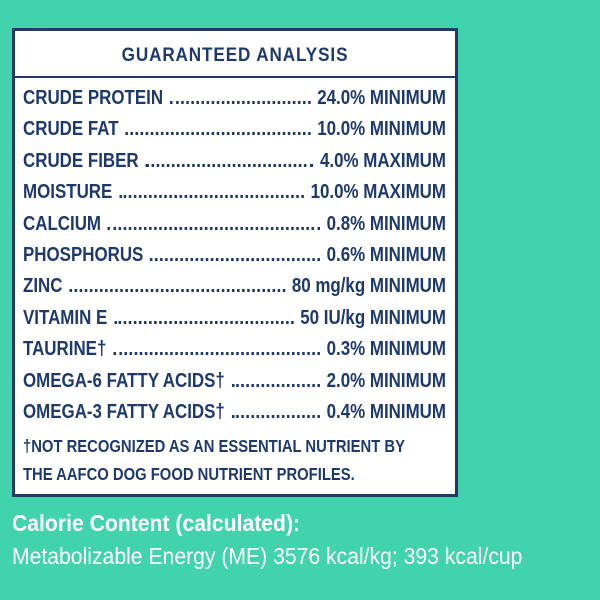  What do you see at coordinates (373, 317) in the screenshot?
I see `nutrient-value: 50 IU/kg MINIMUM` at bounding box center [373, 317].